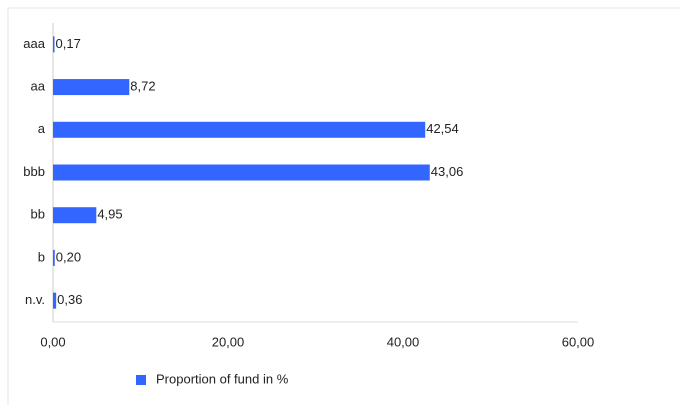  I want to click on value-label: 0,17, so click(68, 43).